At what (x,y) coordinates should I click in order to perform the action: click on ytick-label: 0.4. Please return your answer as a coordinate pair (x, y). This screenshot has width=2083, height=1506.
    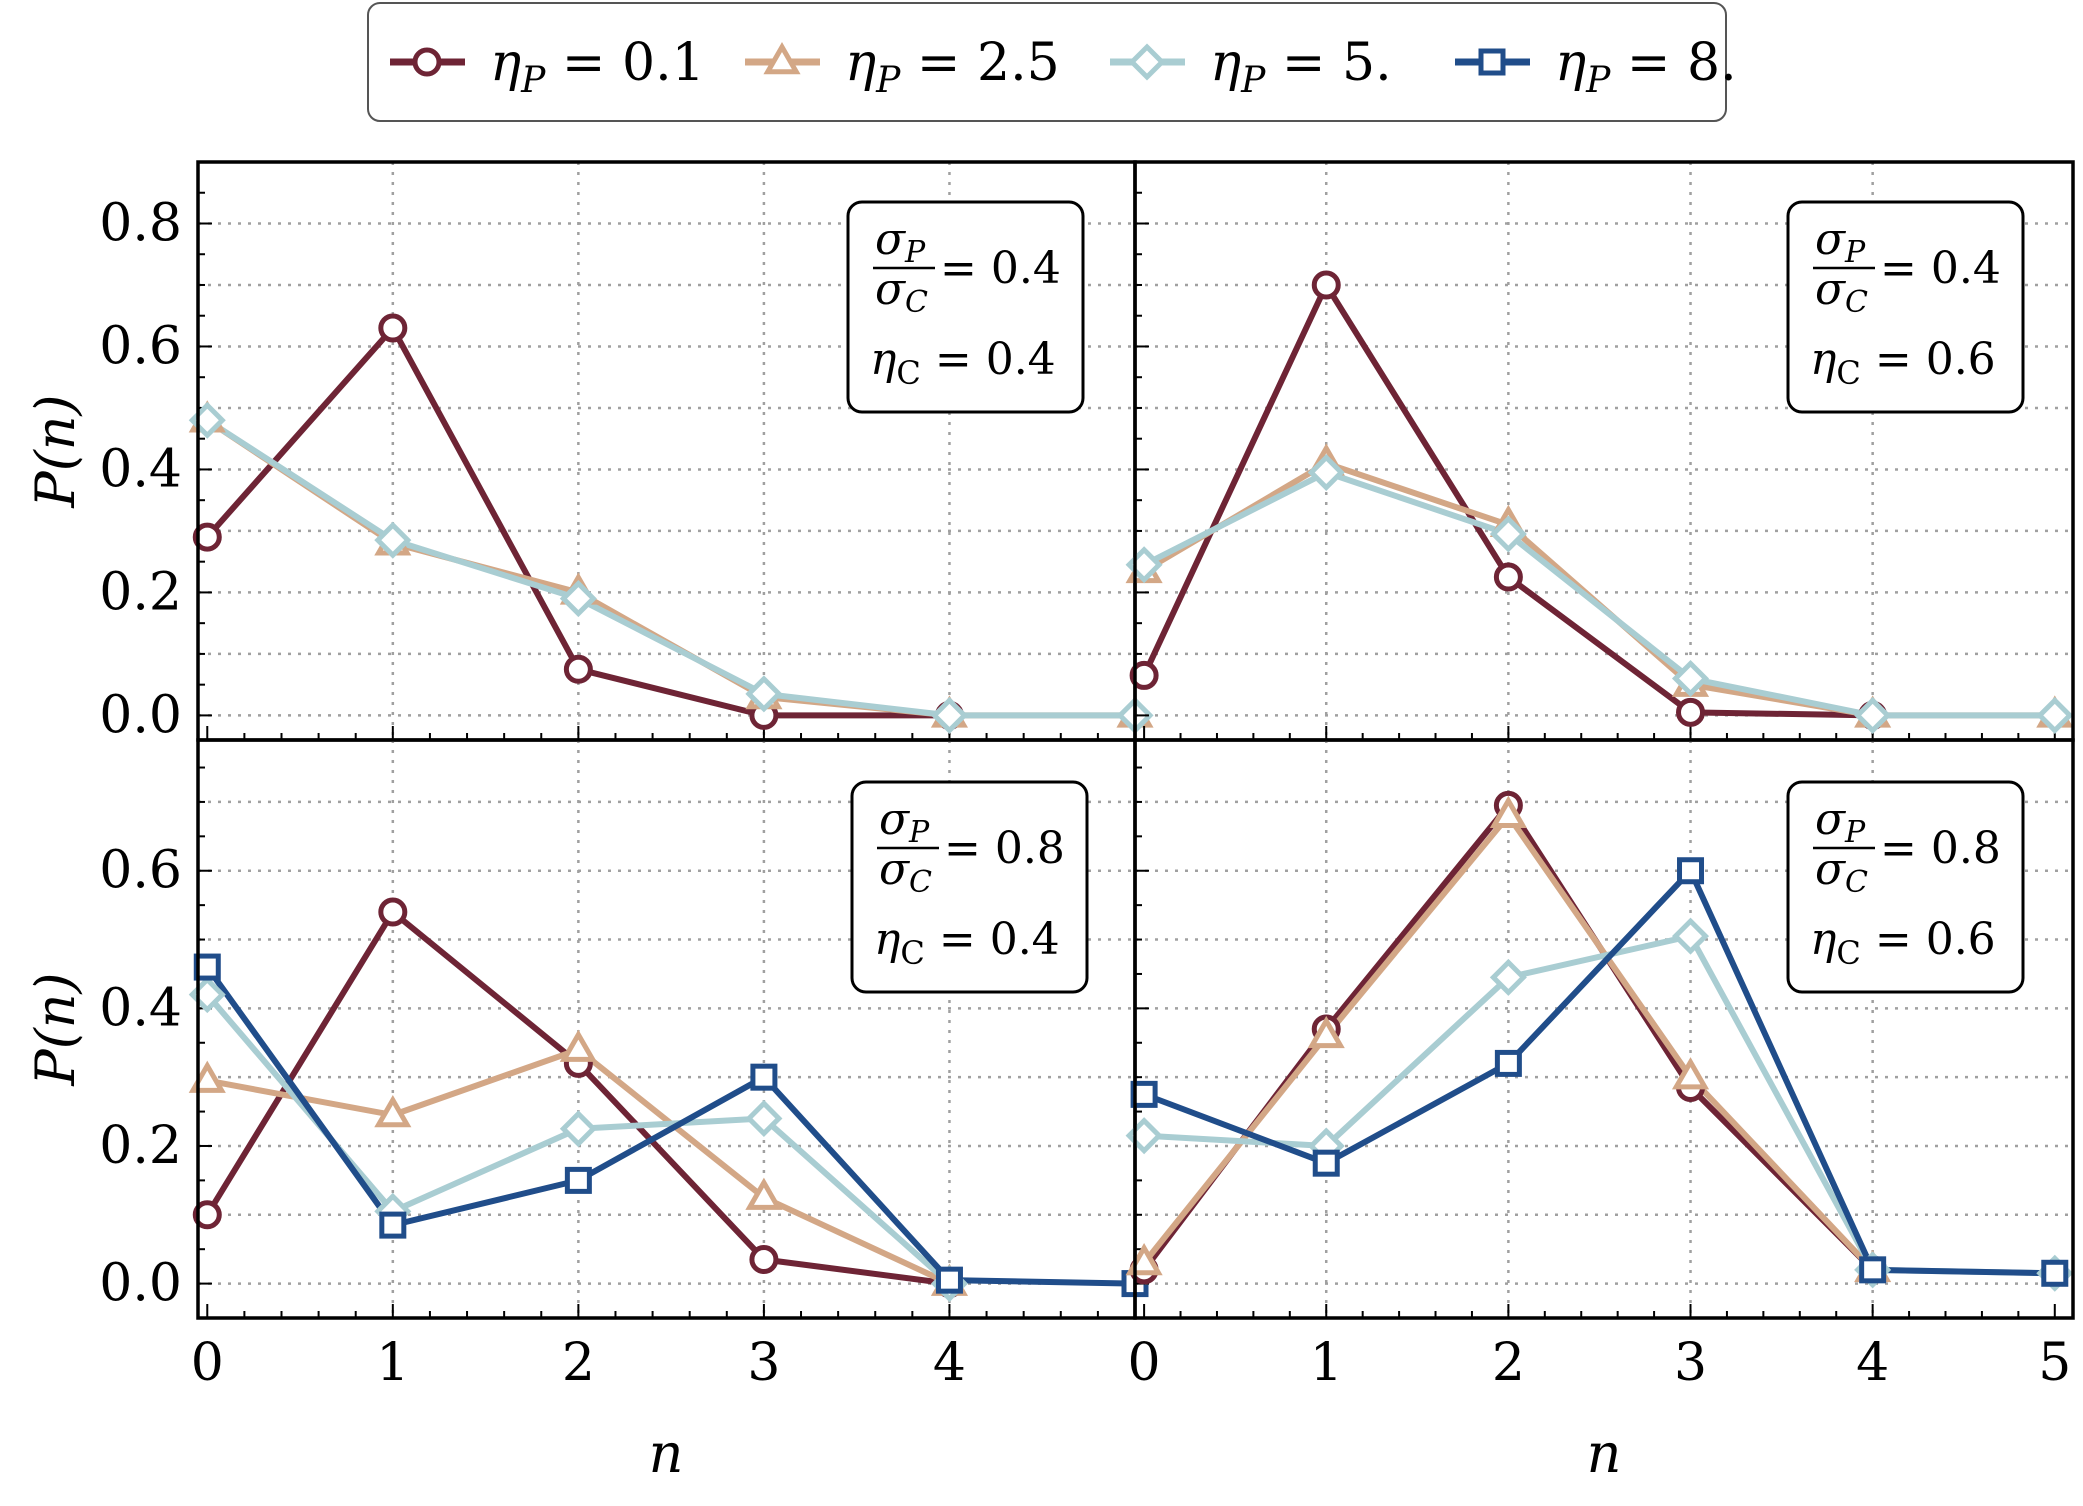
    Looking at the image, I should click on (140, 1008).